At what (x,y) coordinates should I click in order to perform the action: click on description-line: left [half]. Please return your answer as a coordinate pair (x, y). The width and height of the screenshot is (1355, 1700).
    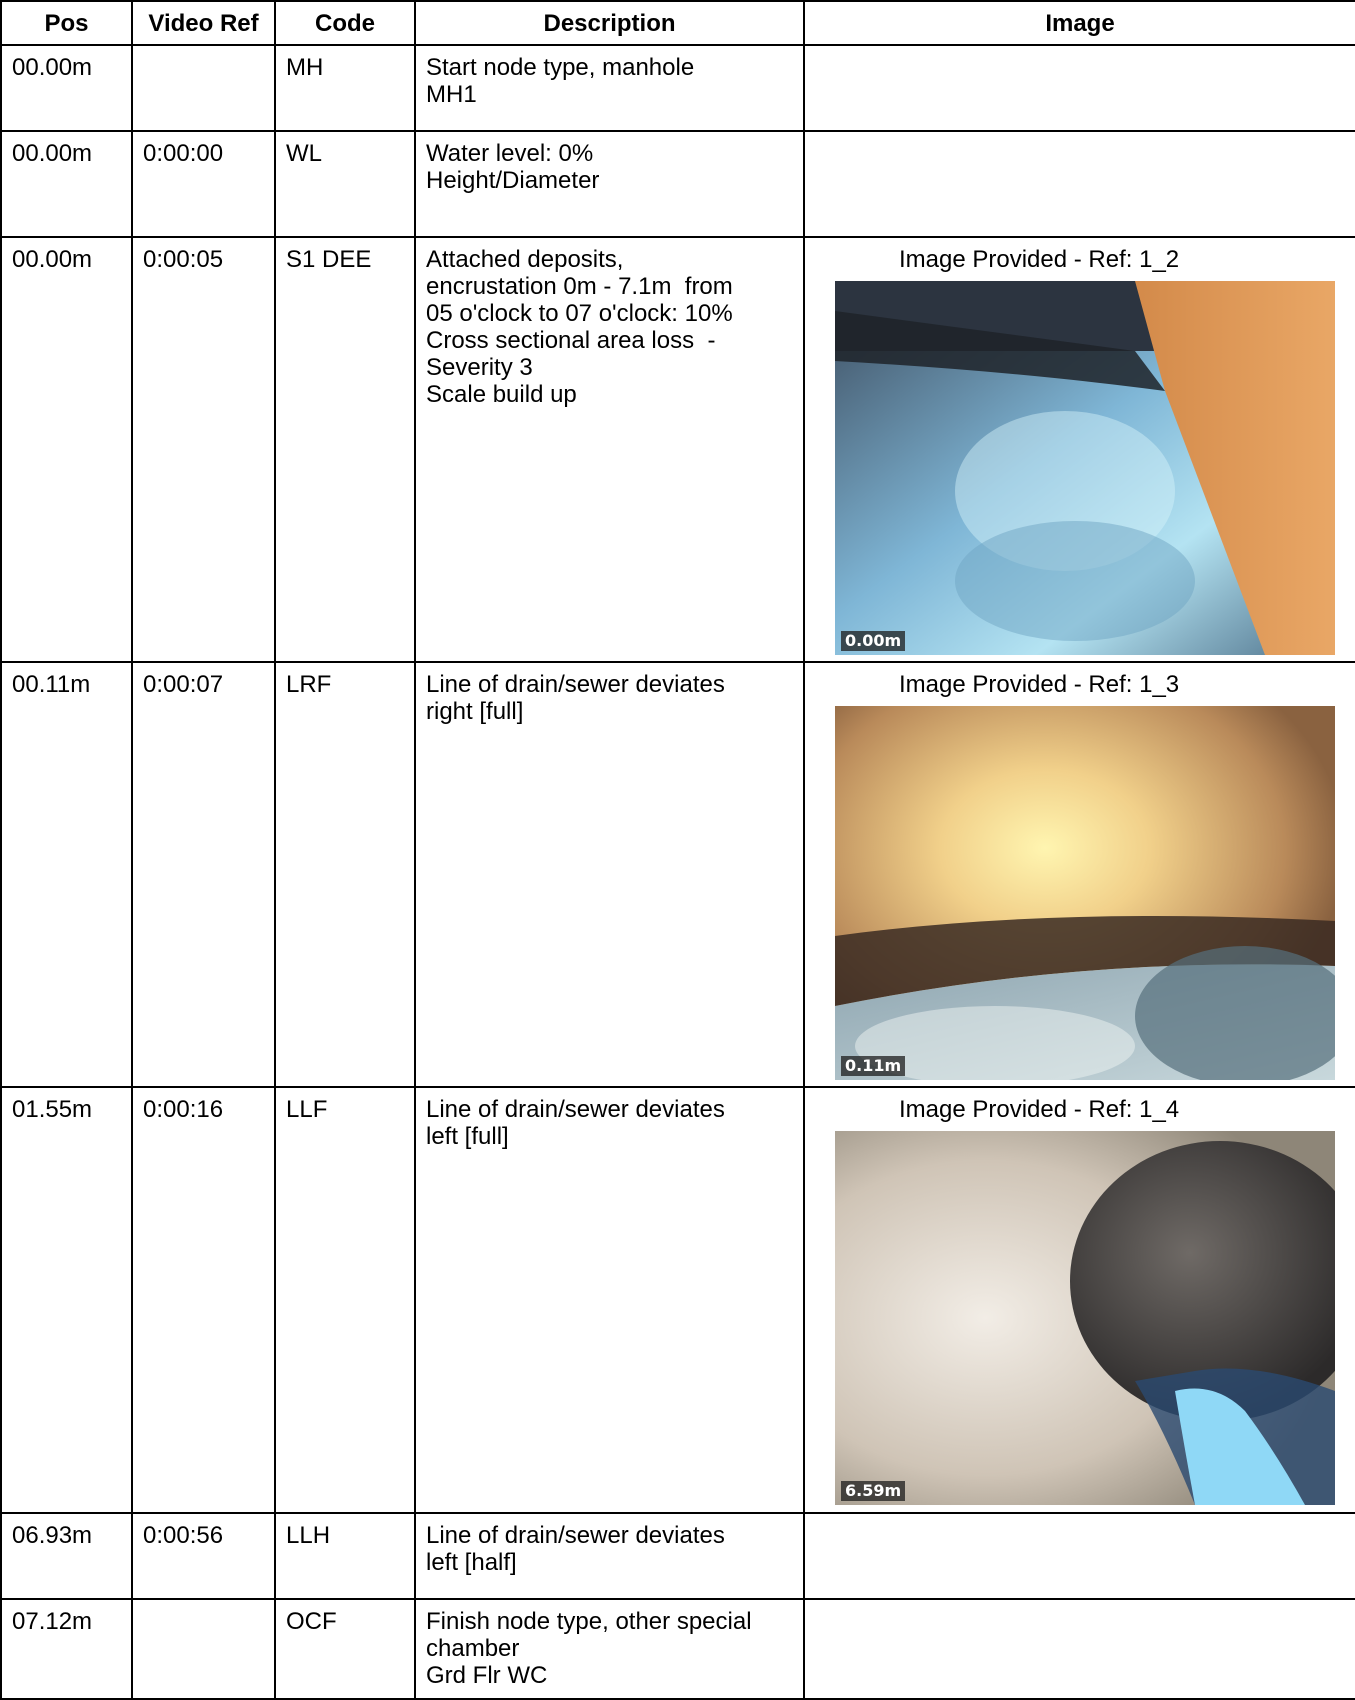
    Looking at the image, I should click on (471, 1562).